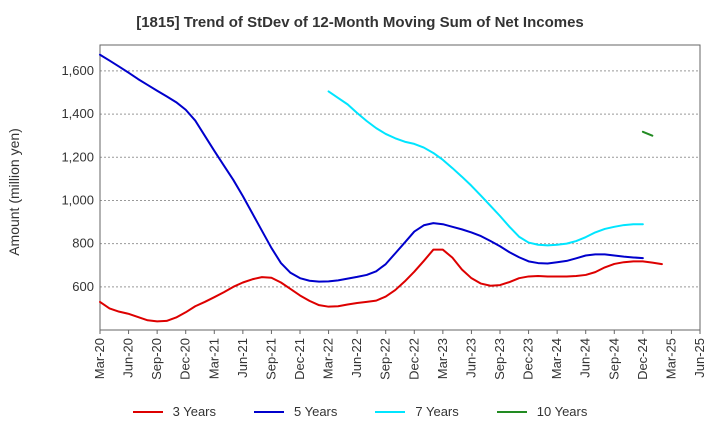 The image size is (720, 440). I want to click on x-tick-label: Mar-21, so click(213, 358).